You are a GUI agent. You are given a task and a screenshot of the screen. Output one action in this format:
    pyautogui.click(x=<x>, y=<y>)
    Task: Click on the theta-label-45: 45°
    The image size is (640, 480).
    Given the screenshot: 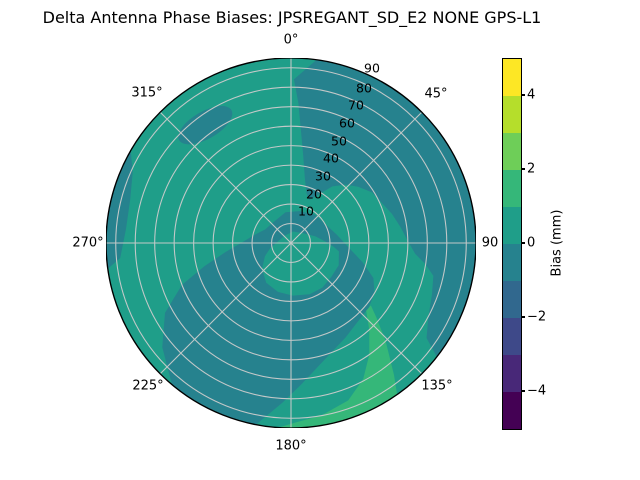 What is the action you would take?
    pyautogui.click(x=436, y=94)
    